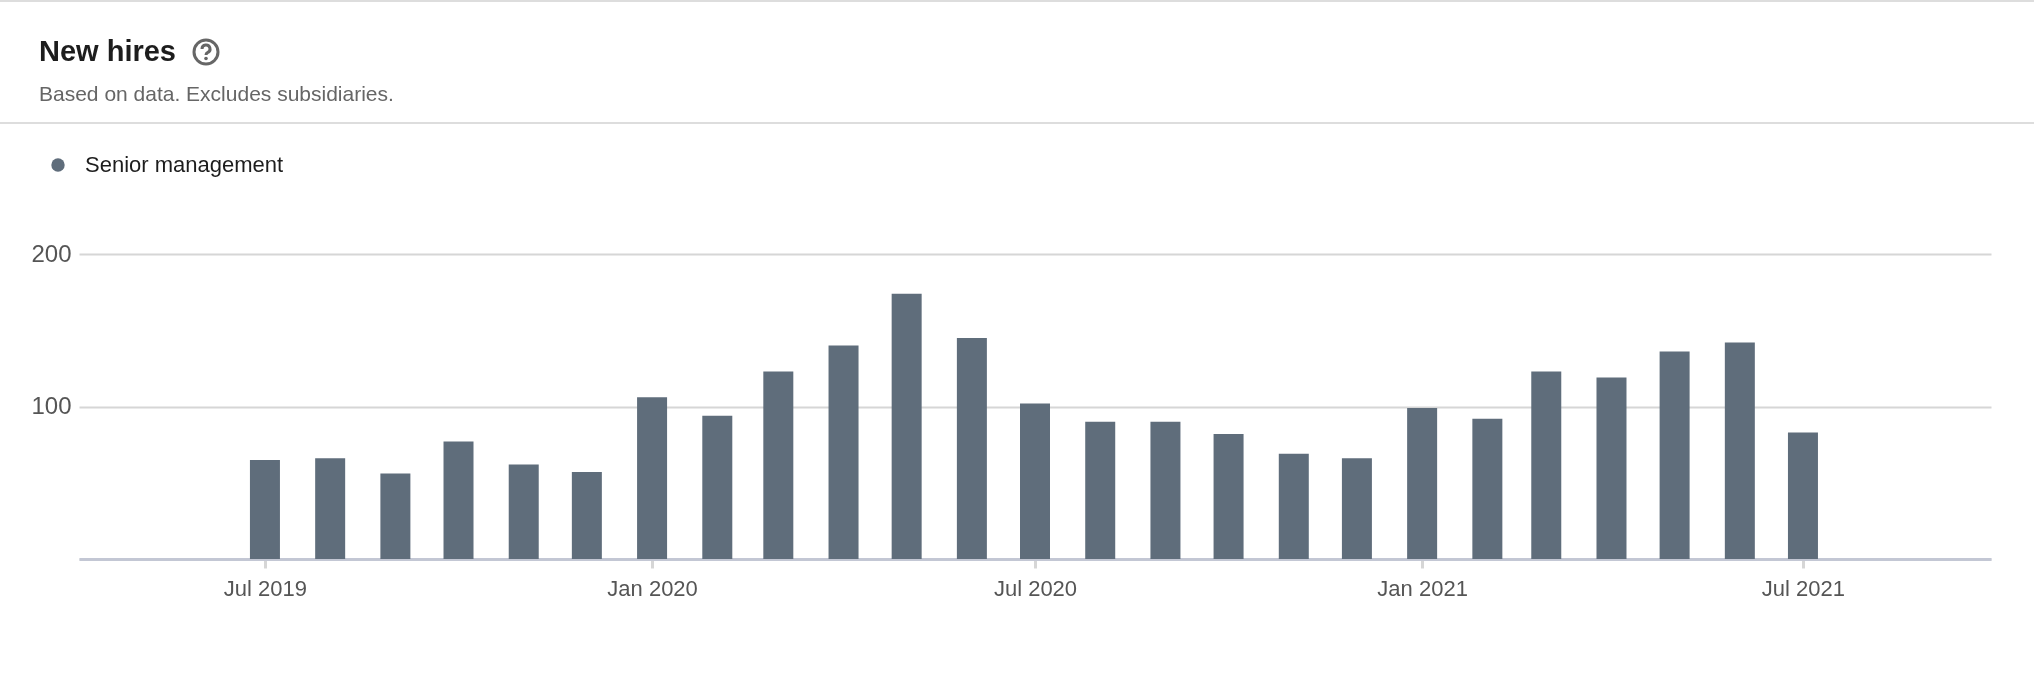 The width and height of the screenshot is (2034, 700). What do you see at coordinates (184, 164) in the screenshot?
I see `legend-label: Senior management` at bounding box center [184, 164].